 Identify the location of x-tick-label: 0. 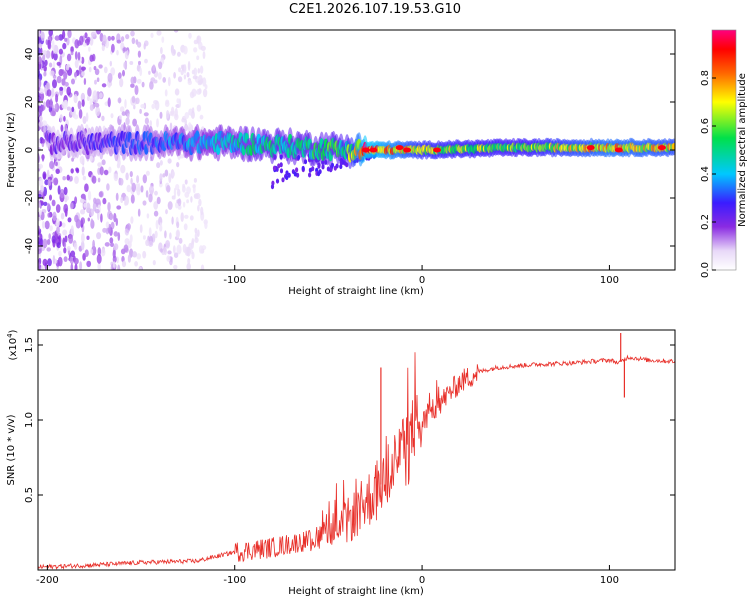
(422, 280).